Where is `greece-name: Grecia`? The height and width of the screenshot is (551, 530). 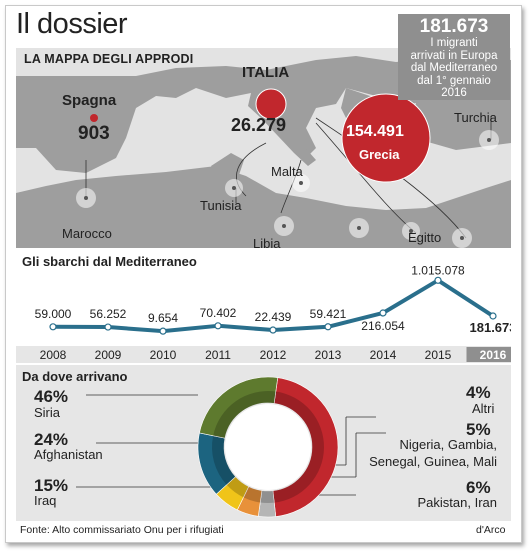
greece-name: Grecia is located at coordinates (379, 154).